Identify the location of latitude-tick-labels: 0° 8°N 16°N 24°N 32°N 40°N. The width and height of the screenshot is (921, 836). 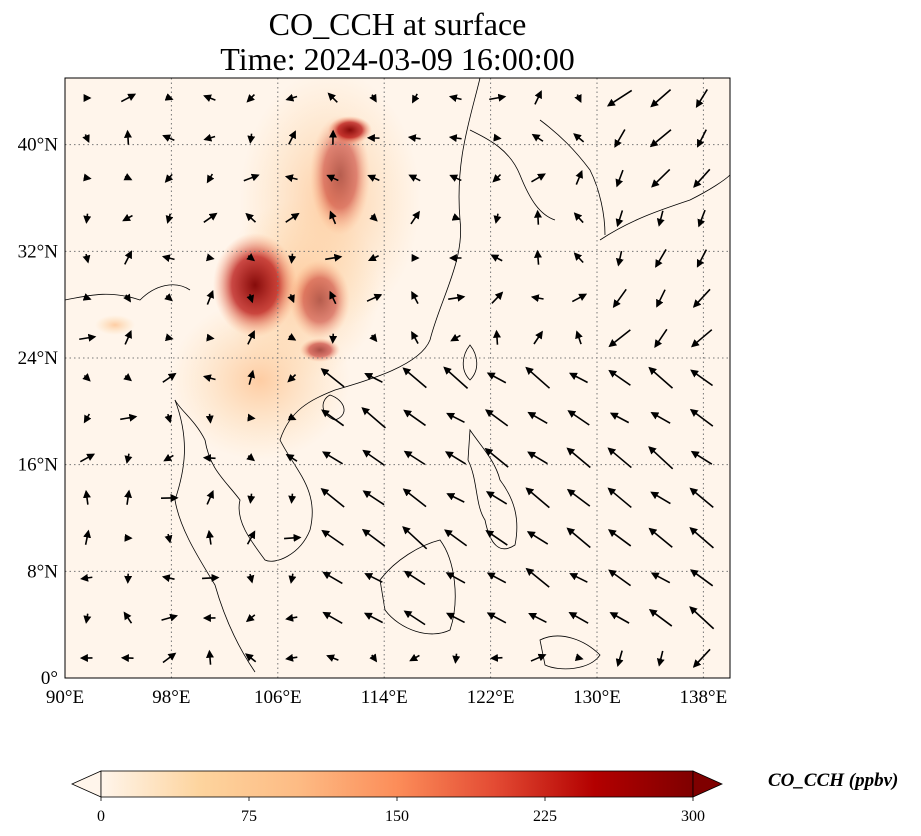
(38, 412).